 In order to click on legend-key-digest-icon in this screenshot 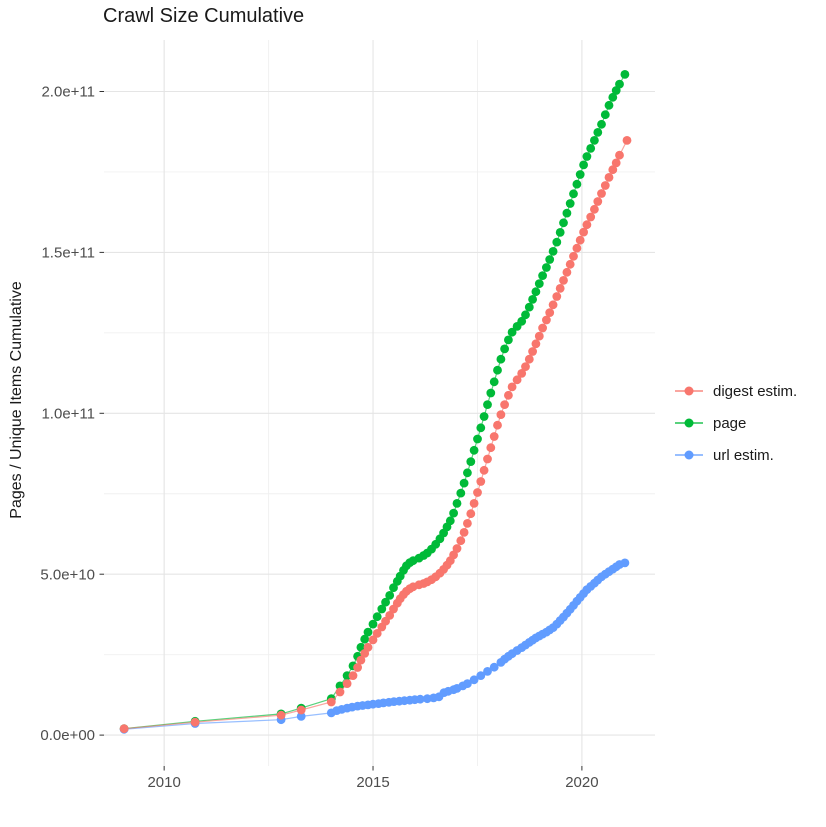, I will do `click(689, 391)`.